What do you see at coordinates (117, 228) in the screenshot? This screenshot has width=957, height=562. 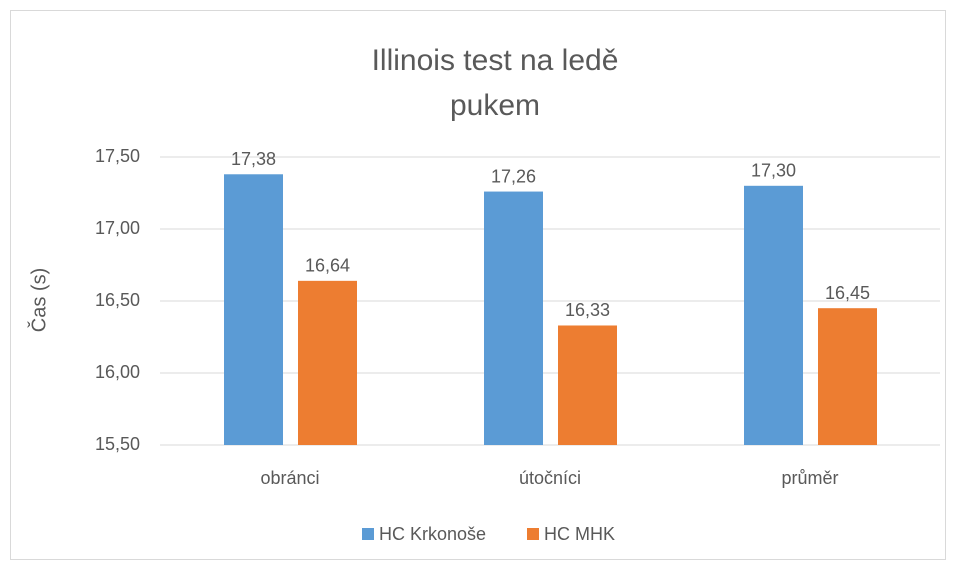 I see `y-tick-label: 17,00` at bounding box center [117, 228].